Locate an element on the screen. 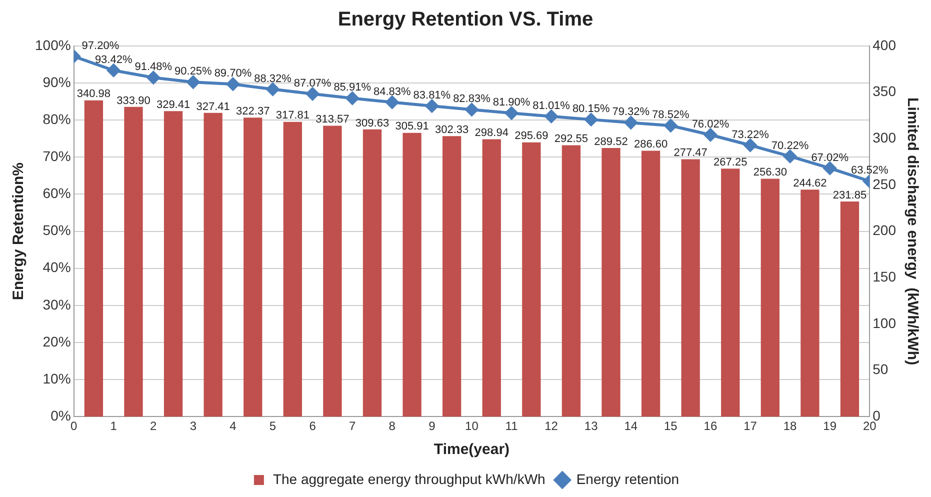 This screenshot has width=931, height=497. x-tick-label: 14 is located at coordinates (631, 426).